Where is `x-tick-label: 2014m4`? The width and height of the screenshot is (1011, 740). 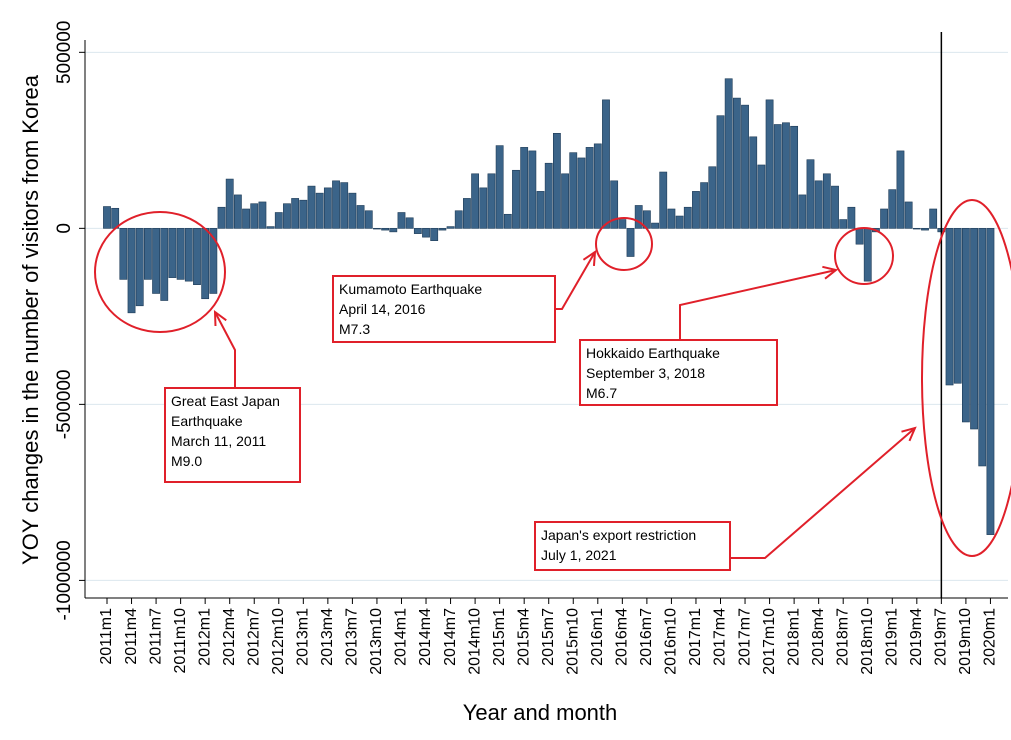
x-tick-label: 2014m4 is located at coordinates (425, 637).